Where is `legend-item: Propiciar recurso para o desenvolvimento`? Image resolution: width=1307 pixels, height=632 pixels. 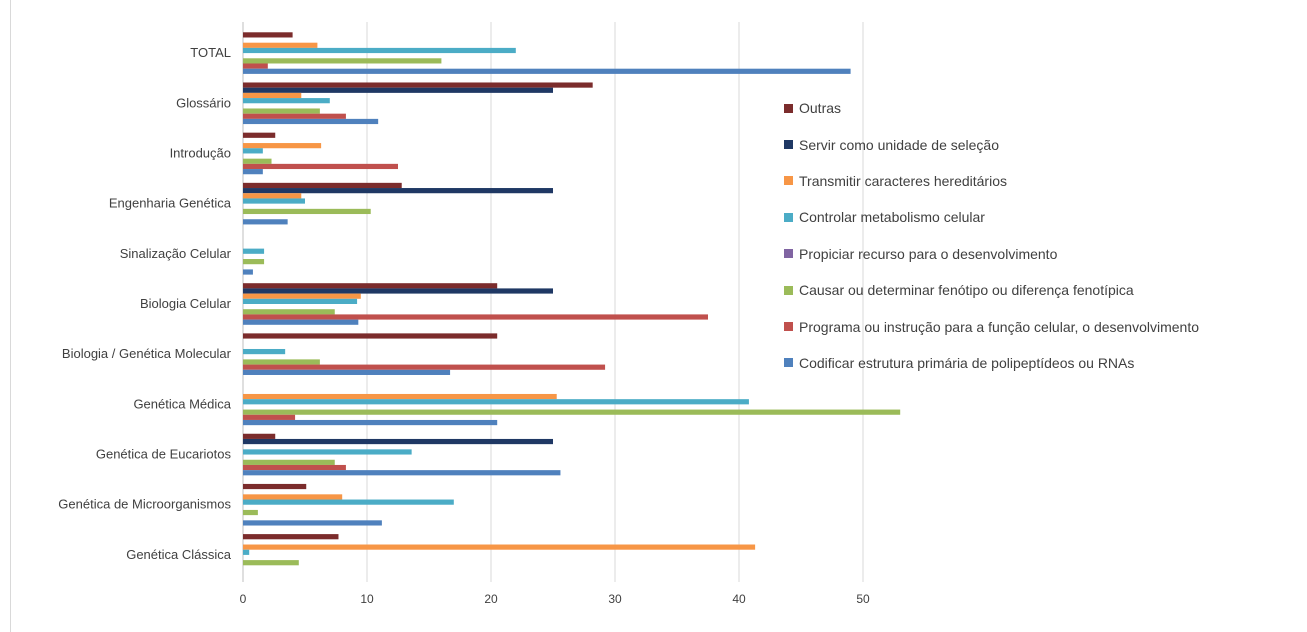
legend-item: Propiciar recurso para o desenvolvimento is located at coordinates (1044, 254).